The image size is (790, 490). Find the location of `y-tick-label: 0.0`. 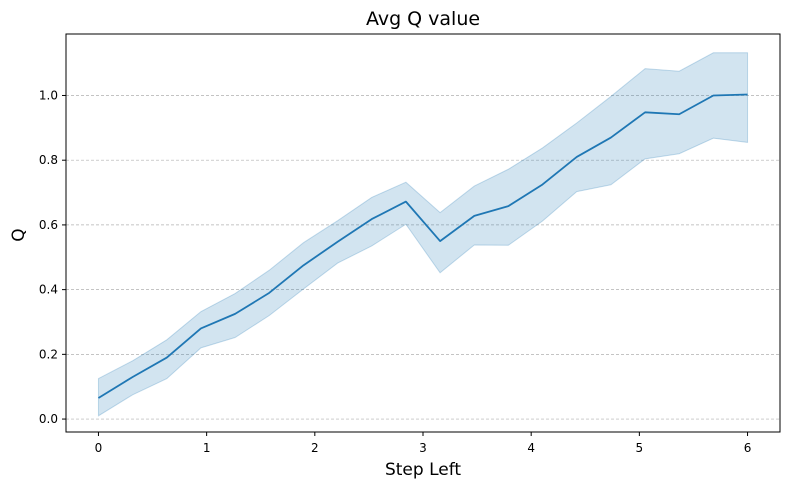

y-tick-label: 0.0 is located at coordinates (48, 419).